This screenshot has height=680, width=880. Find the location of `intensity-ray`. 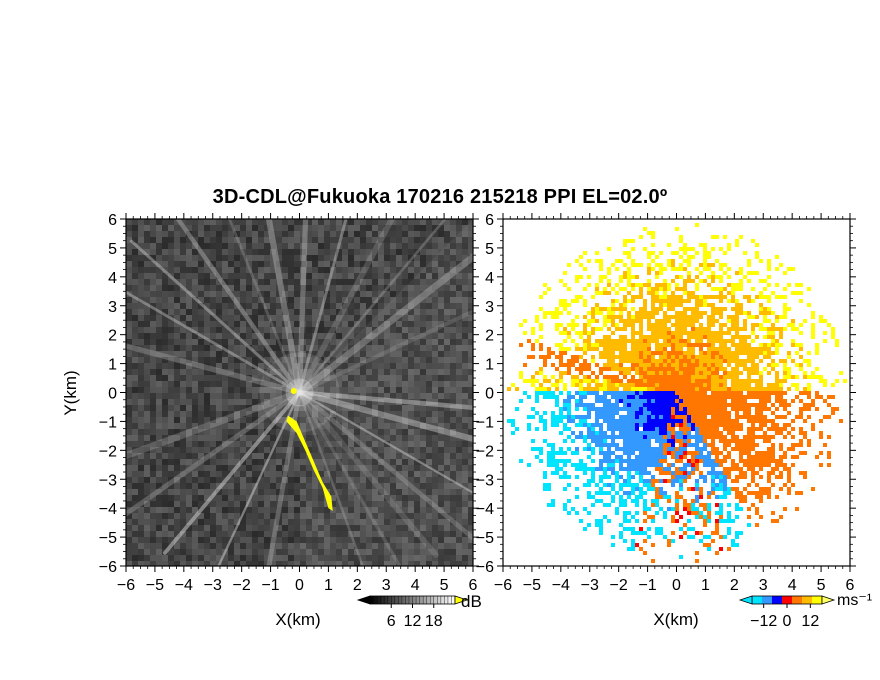

intensity-ray is located at coordinates (372, 306).